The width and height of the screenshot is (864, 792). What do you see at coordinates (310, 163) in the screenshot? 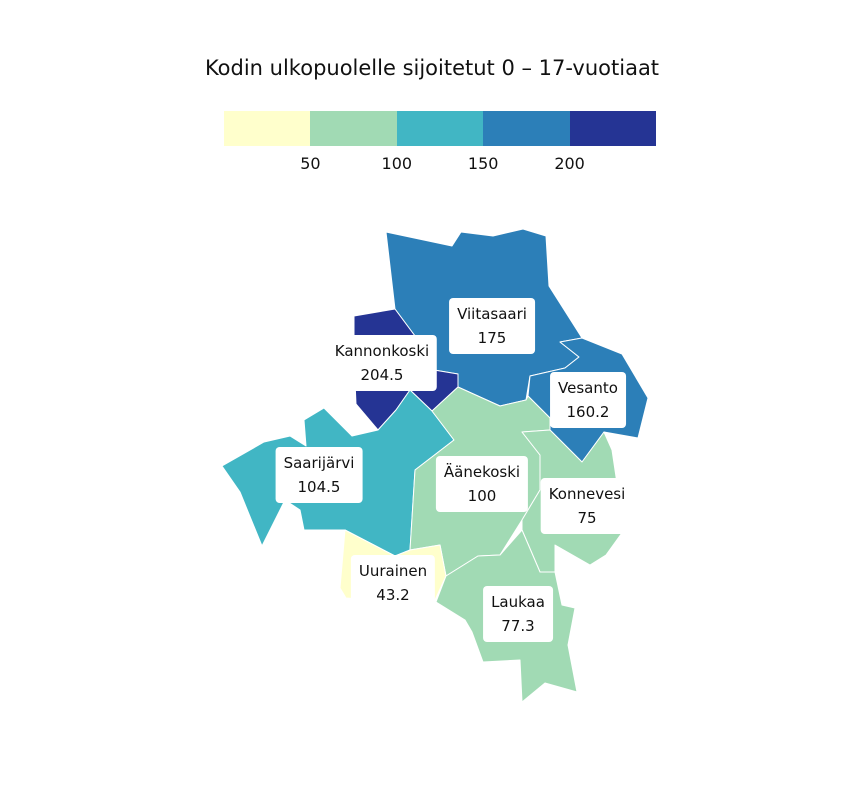
I see `legend-tick-50: 50` at bounding box center [310, 163].